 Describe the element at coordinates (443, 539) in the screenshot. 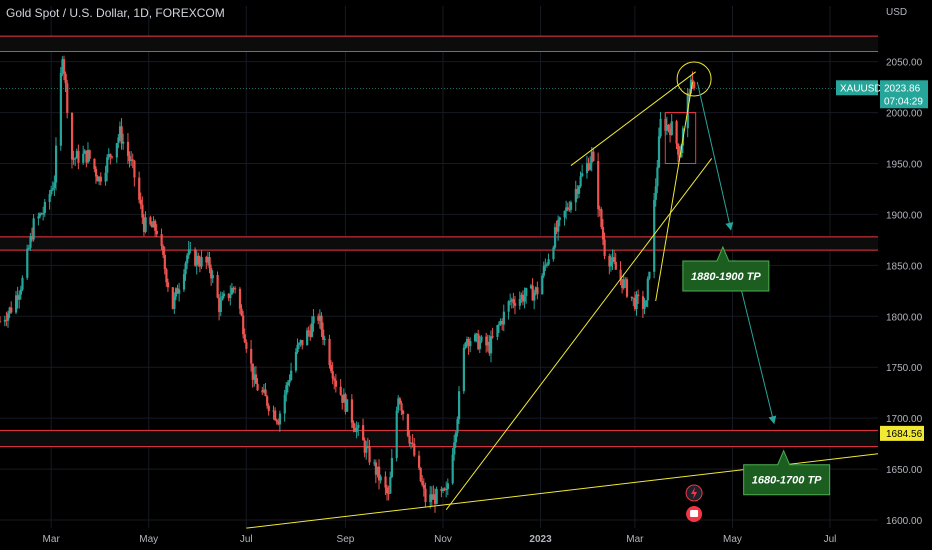

I see `x-tick-label: Nov` at that location.